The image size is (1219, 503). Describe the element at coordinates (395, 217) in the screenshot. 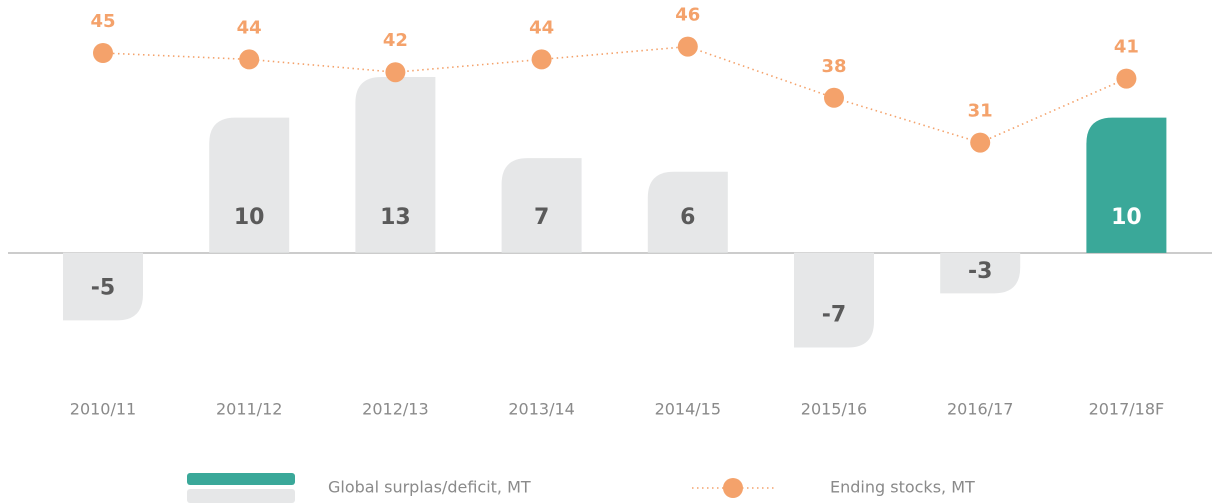

I see `bar-label: 13` at that location.